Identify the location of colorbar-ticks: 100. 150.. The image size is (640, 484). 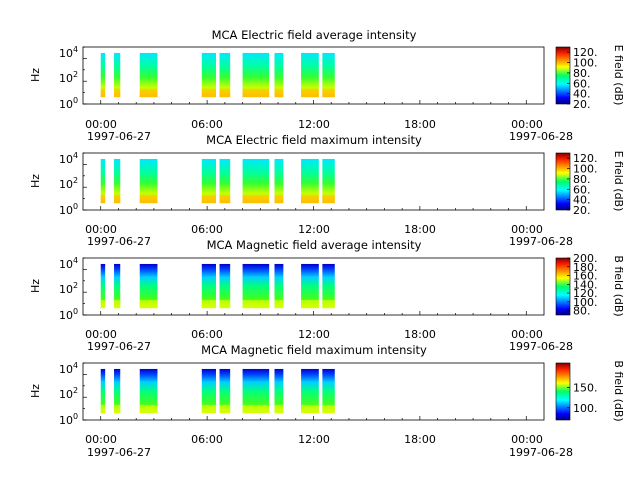
(582, 398).